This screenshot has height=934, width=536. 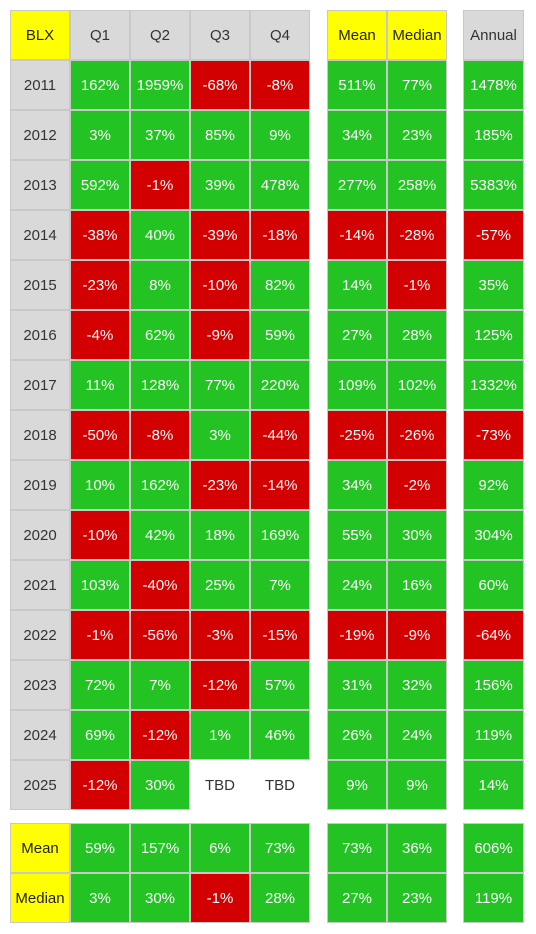 What do you see at coordinates (40, 35) in the screenshot?
I see `corner-ticker: BLX` at bounding box center [40, 35].